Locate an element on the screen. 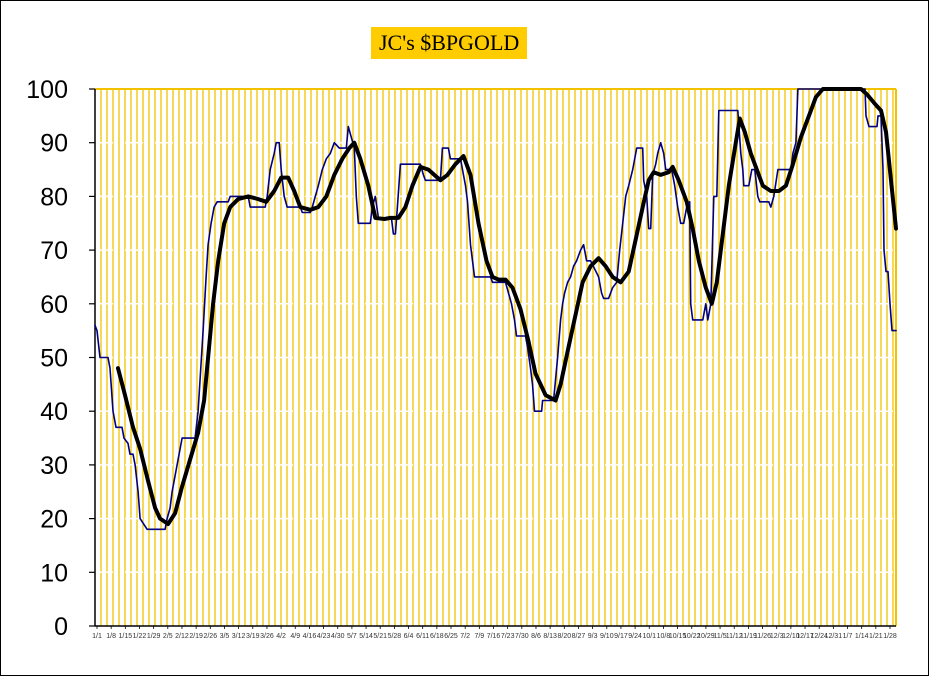 Image resolution: width=929 pixels, height=676 pixels. x-tick-label: 1/1 is located at coordinates (97, 636).